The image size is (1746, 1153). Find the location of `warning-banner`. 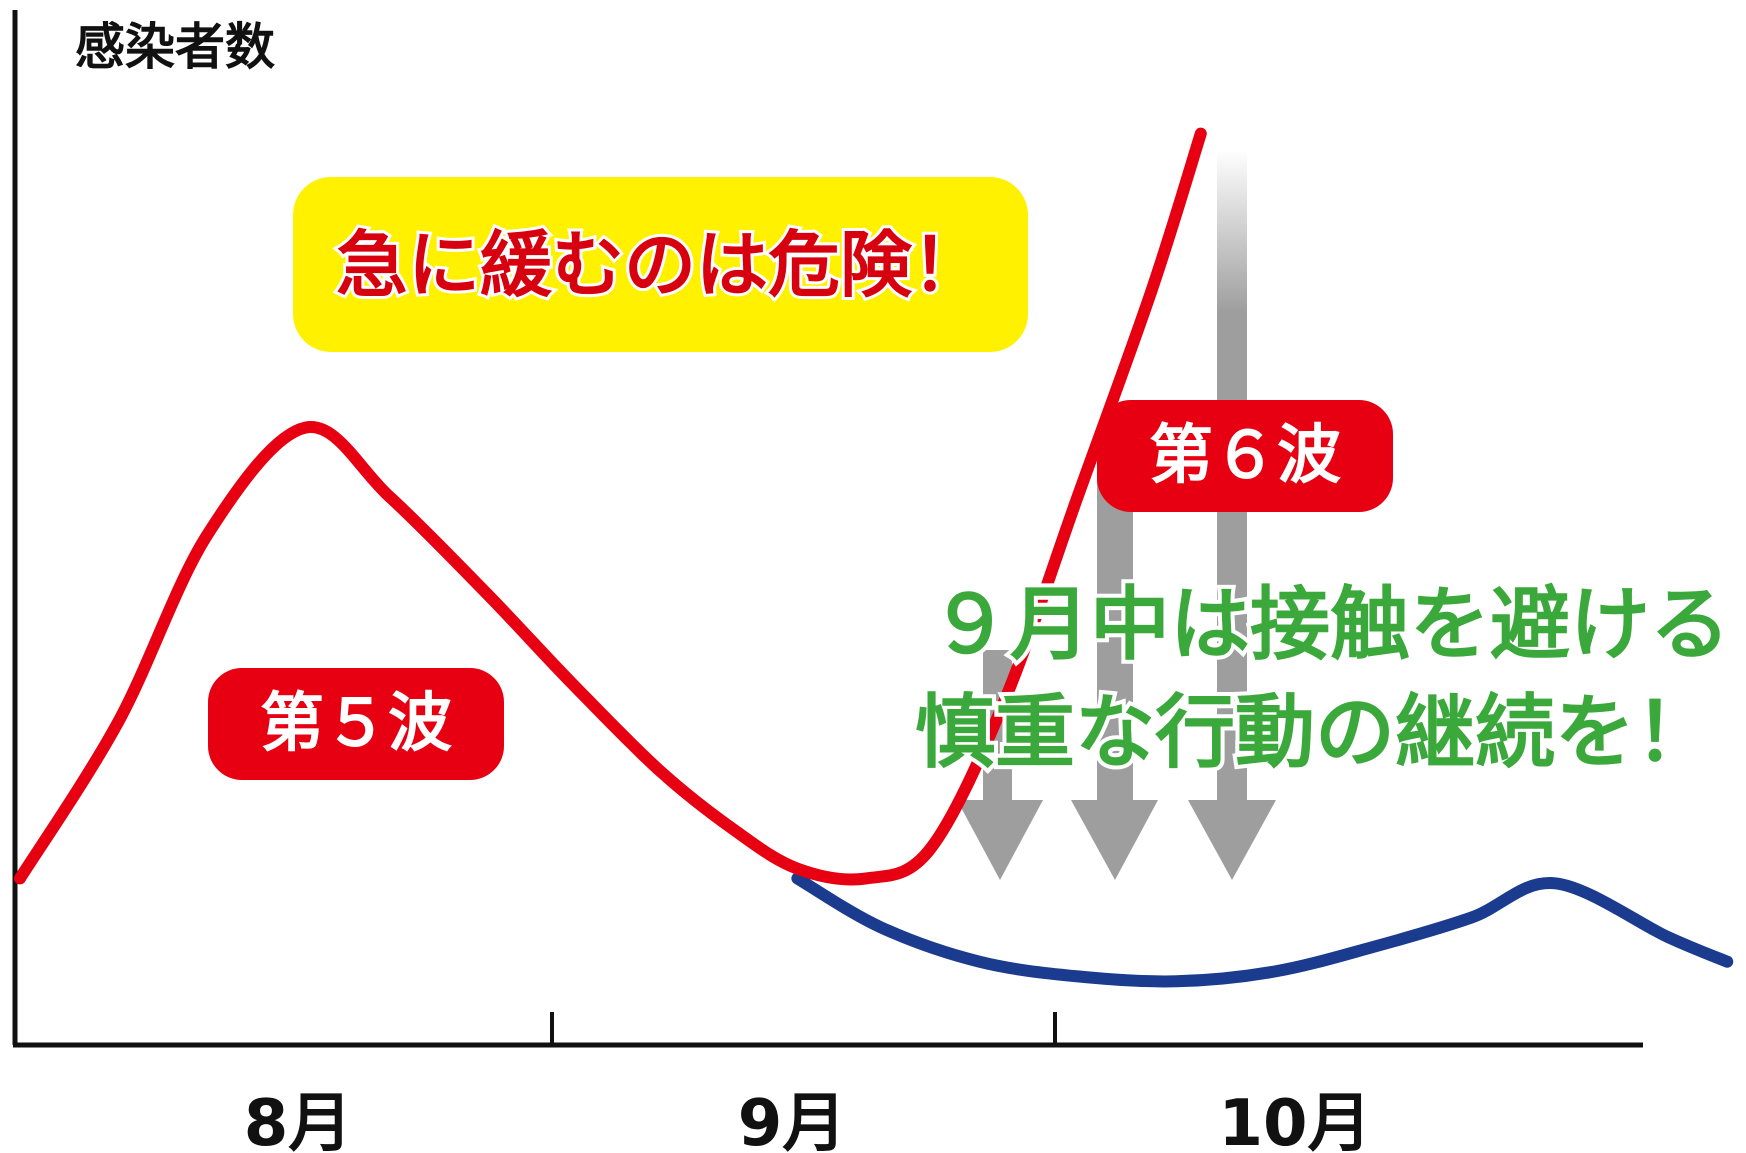

warning-banner is located at coordinates (660, 264).